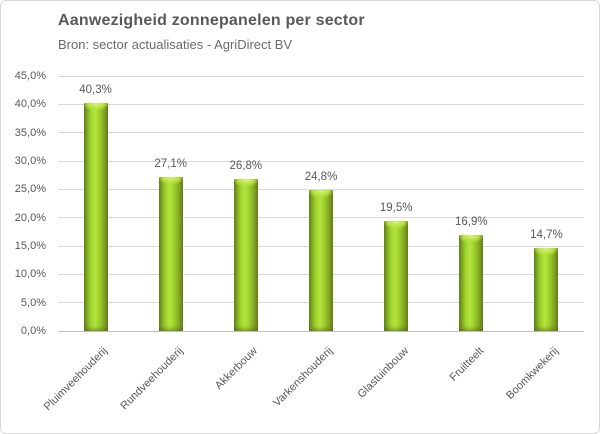 The image size is (600, 434). I want to click on bar-fruitteelt, so click(471, 283).